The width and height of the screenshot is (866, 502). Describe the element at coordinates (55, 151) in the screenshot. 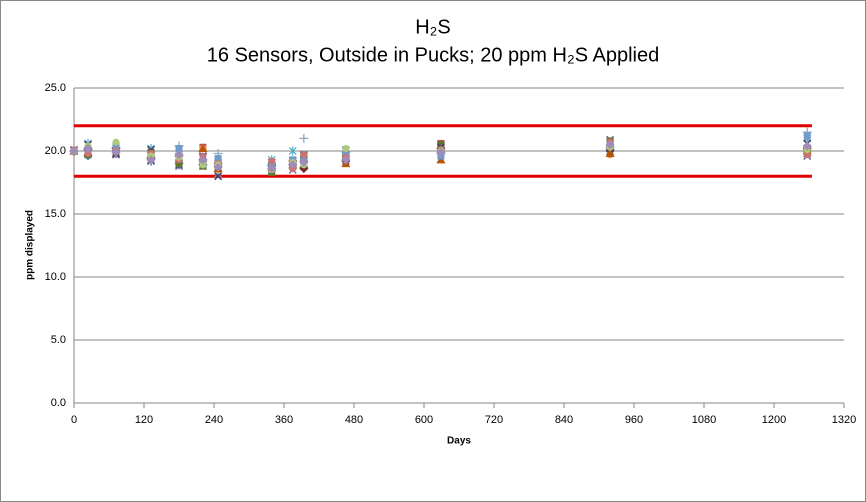

I see `y-tick-label: 20.0` at that location.